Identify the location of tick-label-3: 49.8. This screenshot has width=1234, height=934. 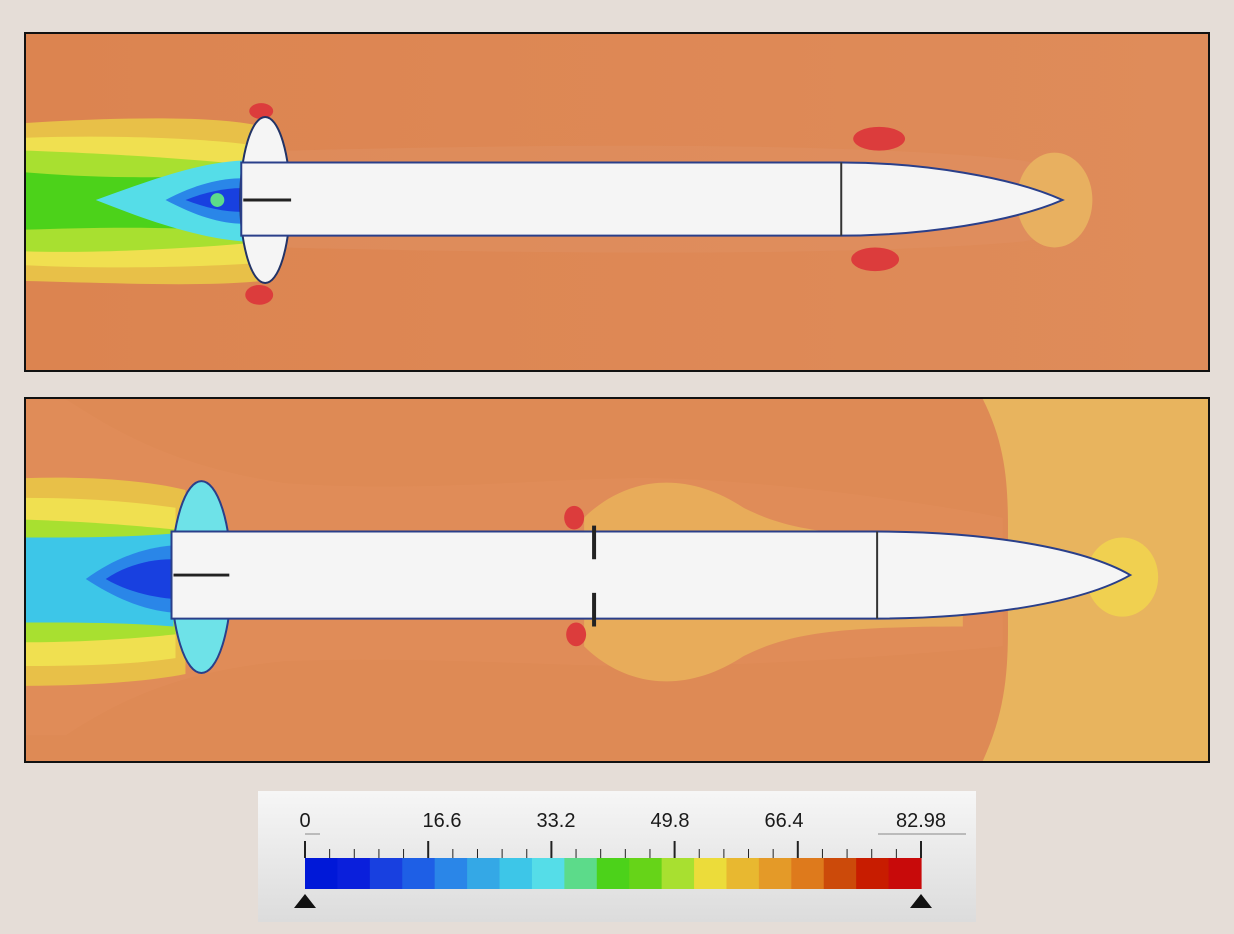
(670, 821).